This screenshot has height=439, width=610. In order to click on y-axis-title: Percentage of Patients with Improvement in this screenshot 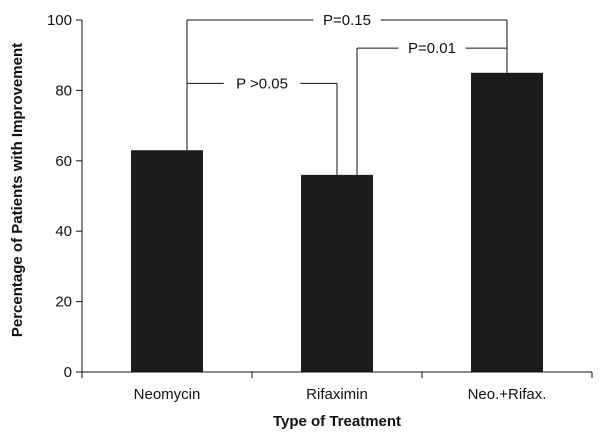, I will do `click(17, 190)`.